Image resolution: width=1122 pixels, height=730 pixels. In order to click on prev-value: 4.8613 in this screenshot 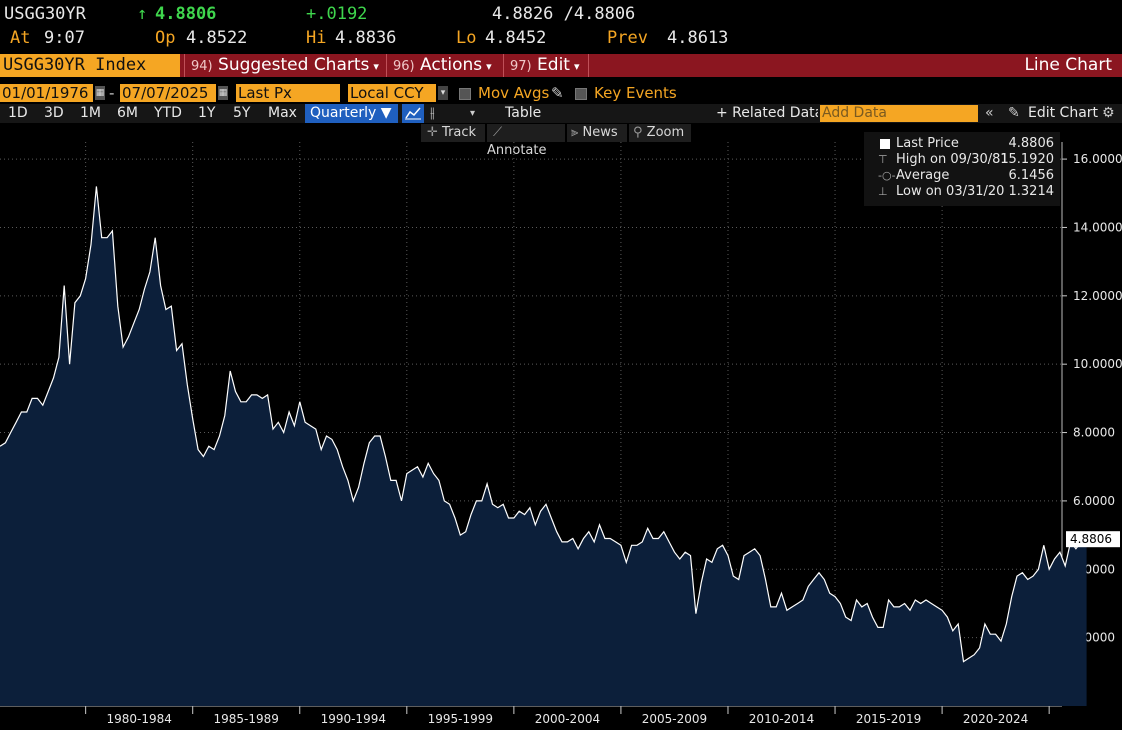, I will do `click(698, 38)`.